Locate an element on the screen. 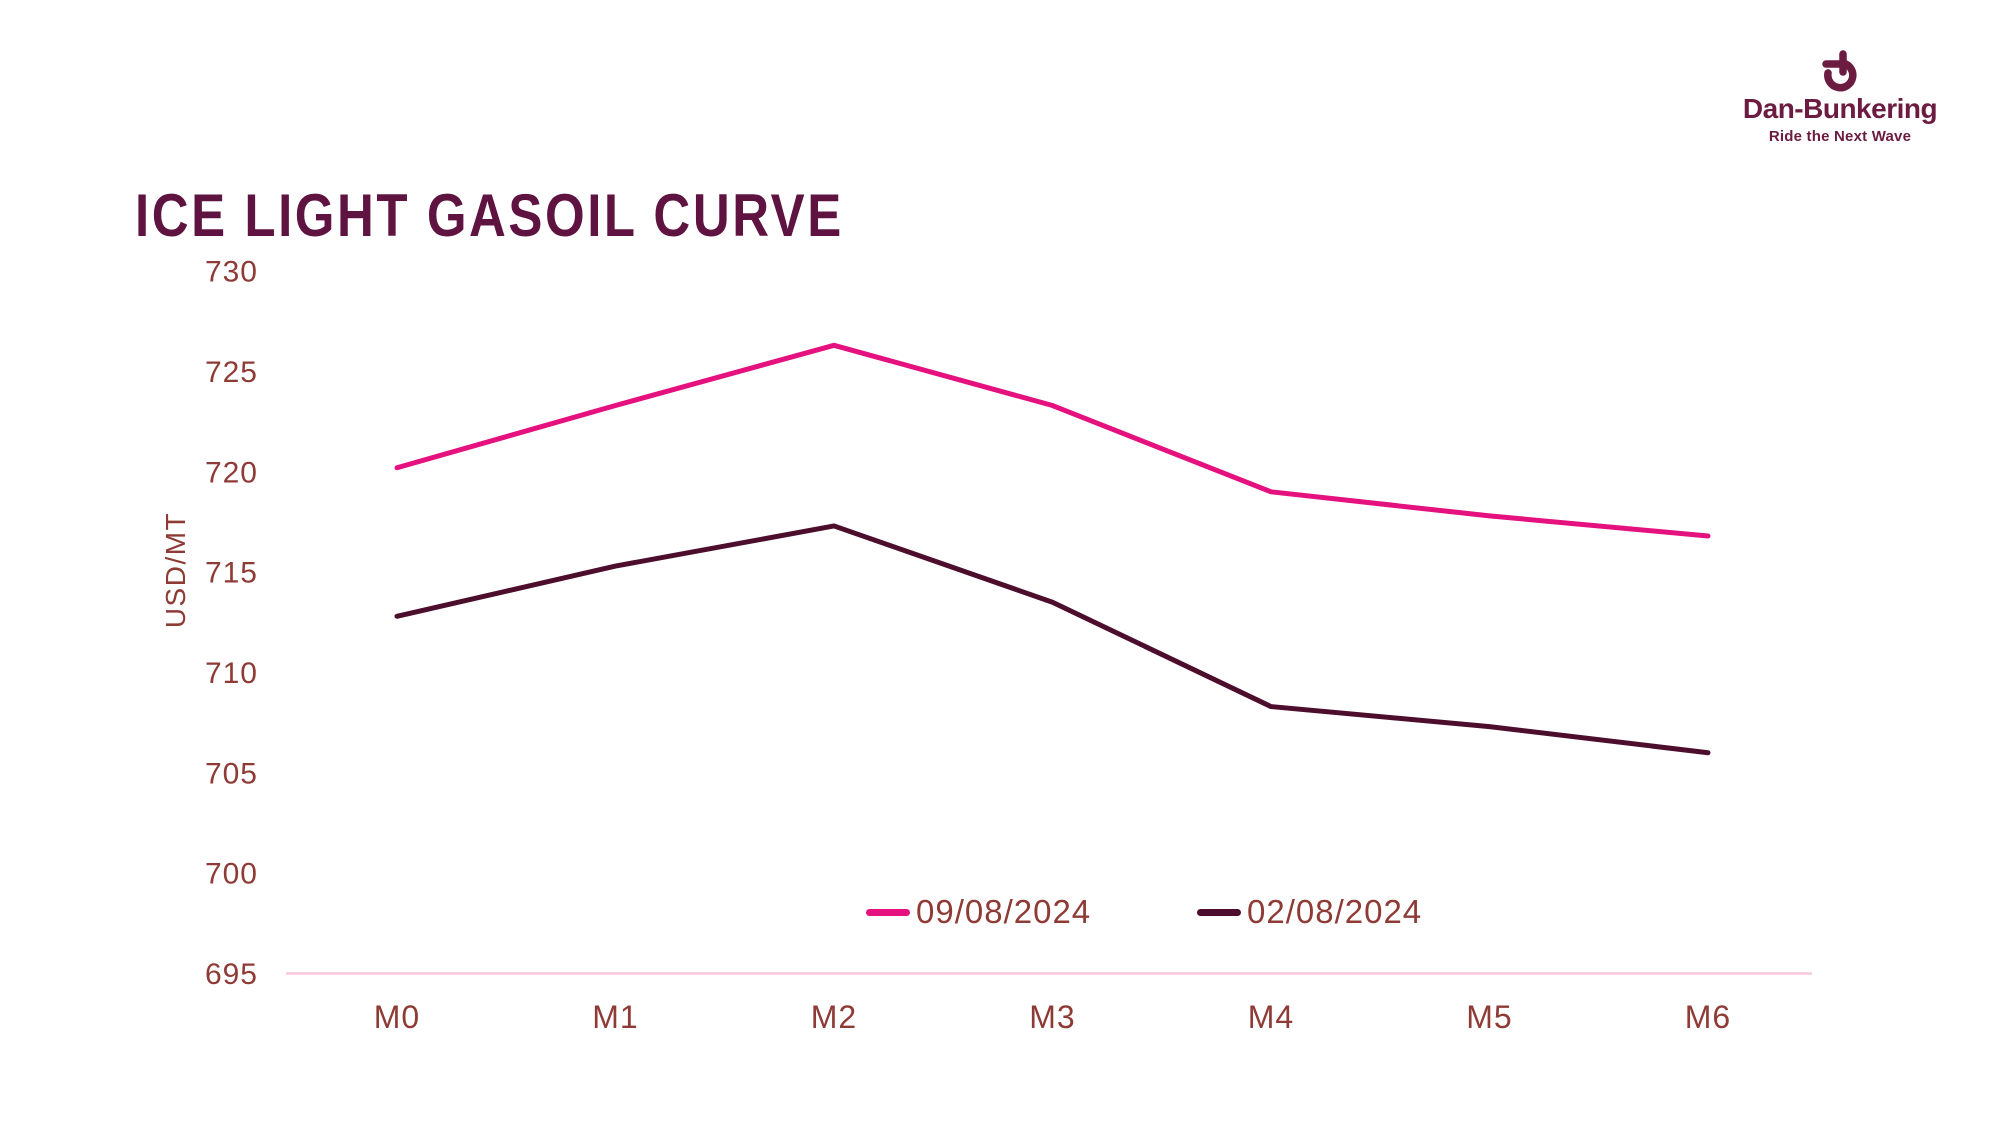 The height and width of the screenshot is (1125, 2000). x-tick-label: M3 is located at coordinates (1052, 1017).